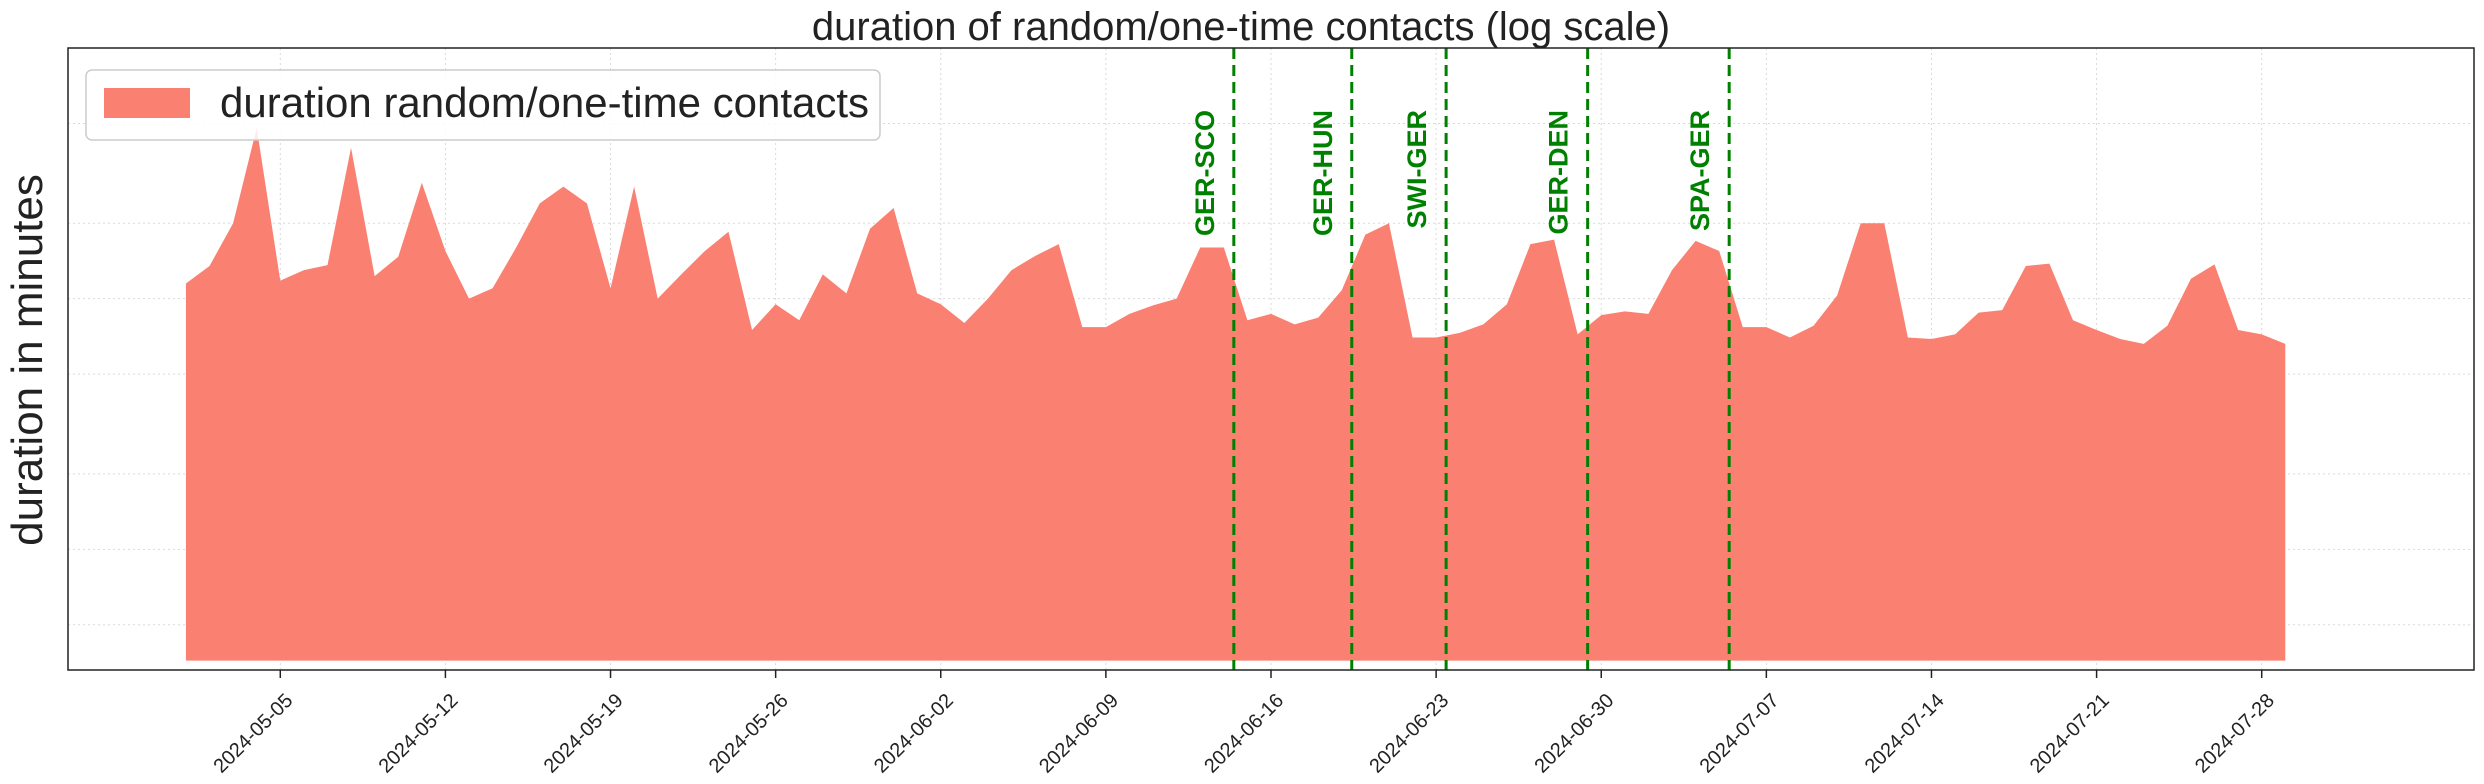 The width and height of the screenshot is (2484, 784). Describe the element at coordinates (1205, 173) in the screenshot. I see `event-label: GER-SCO` at that location.